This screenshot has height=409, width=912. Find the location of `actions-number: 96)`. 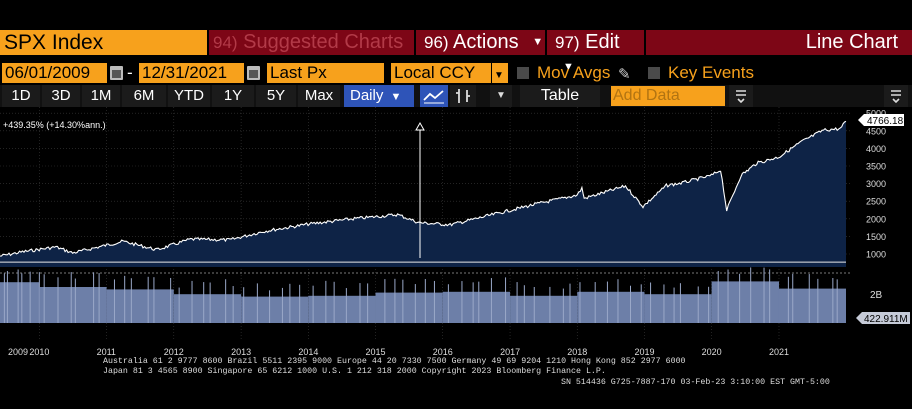

actions-number: 96) is located at coordinates (436, 42).